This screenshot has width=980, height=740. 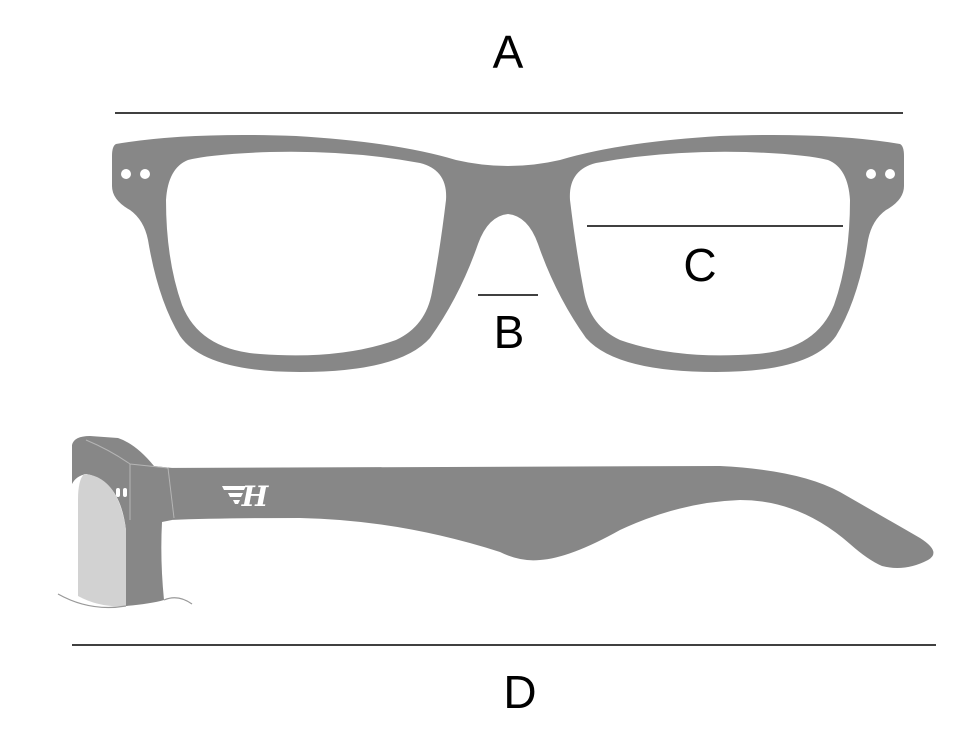 I want to click on dimension-label-a: A, so click(x=508, y=52).